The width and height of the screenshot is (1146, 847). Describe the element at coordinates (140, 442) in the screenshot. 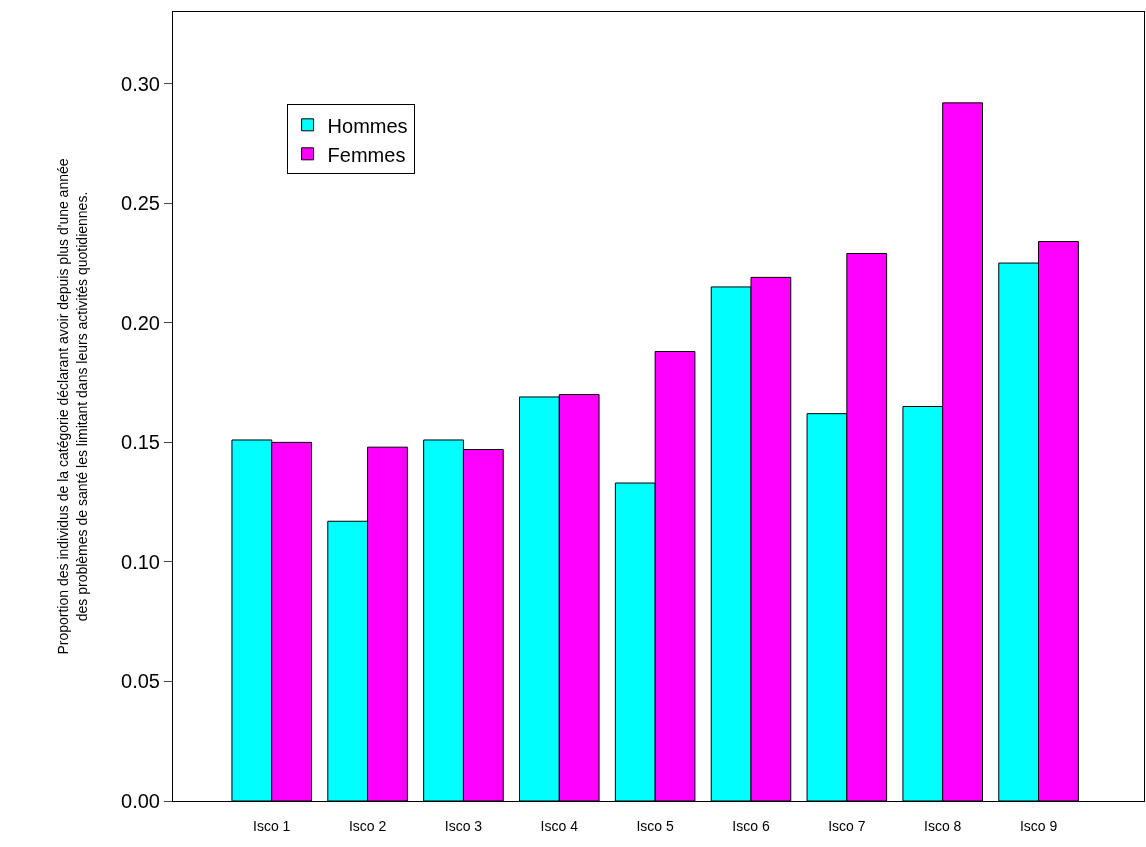

I see `y-tick-label: 0.15` at that location.